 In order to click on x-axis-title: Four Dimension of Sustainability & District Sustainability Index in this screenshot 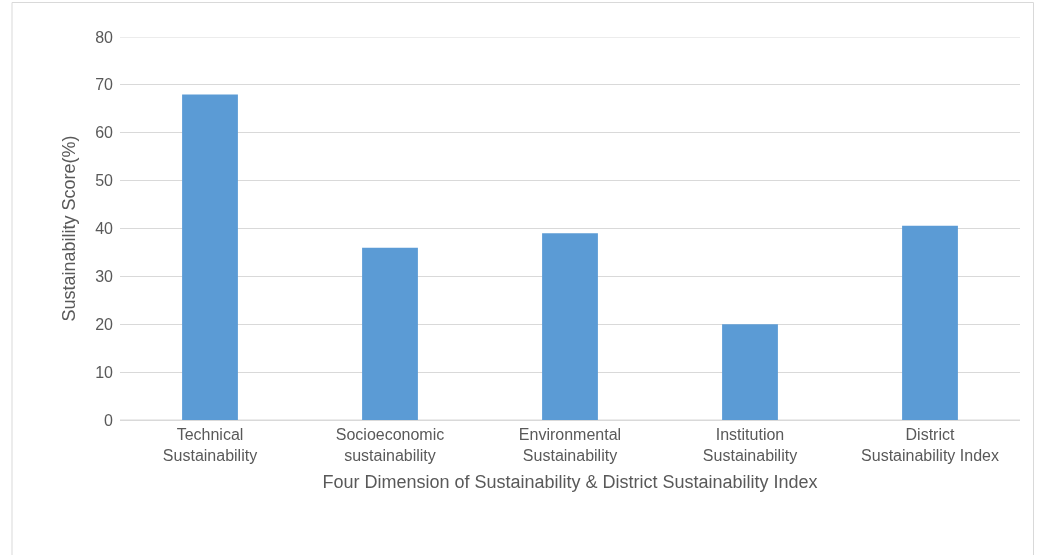, I will do `click(570, 482)`.